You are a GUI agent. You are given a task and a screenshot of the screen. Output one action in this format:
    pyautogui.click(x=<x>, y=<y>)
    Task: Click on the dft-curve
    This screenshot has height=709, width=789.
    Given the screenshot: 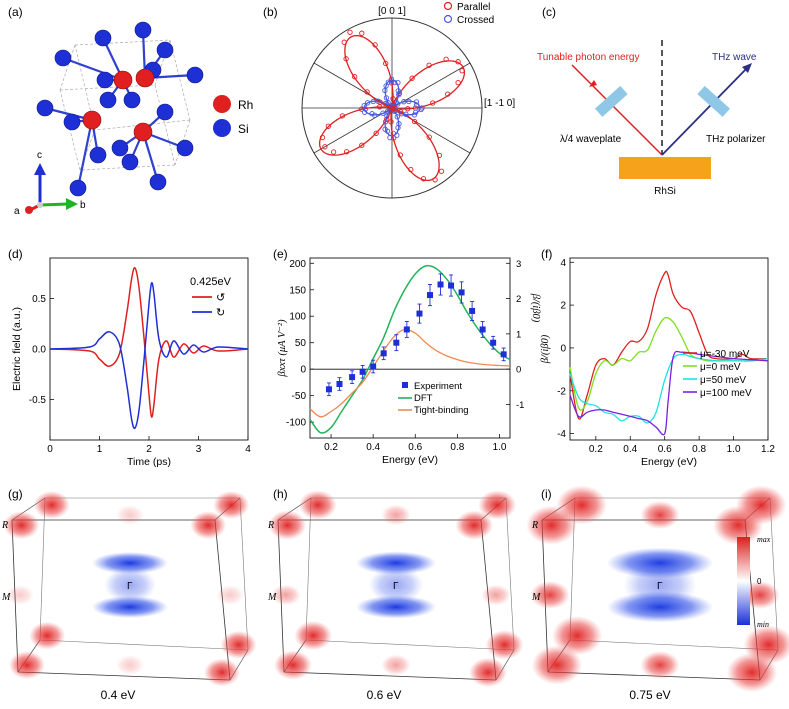 What is the action you would take?
    pyautogui.click(x=410, y=349)
    